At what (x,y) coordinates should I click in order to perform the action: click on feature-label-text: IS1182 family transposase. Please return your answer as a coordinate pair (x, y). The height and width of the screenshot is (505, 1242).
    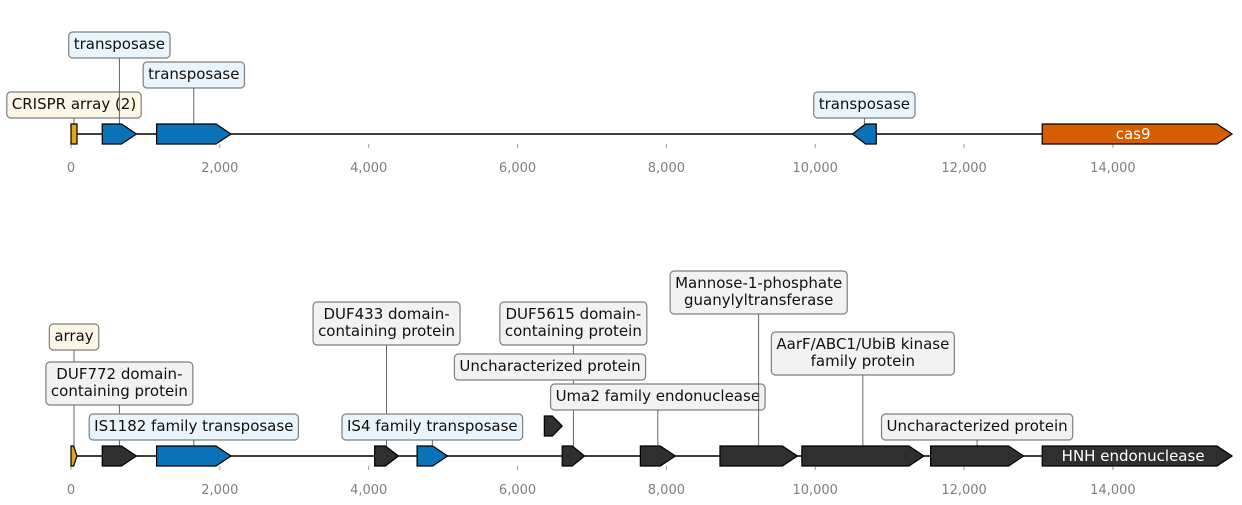
    Looking at the image, I should click on (193, 426).